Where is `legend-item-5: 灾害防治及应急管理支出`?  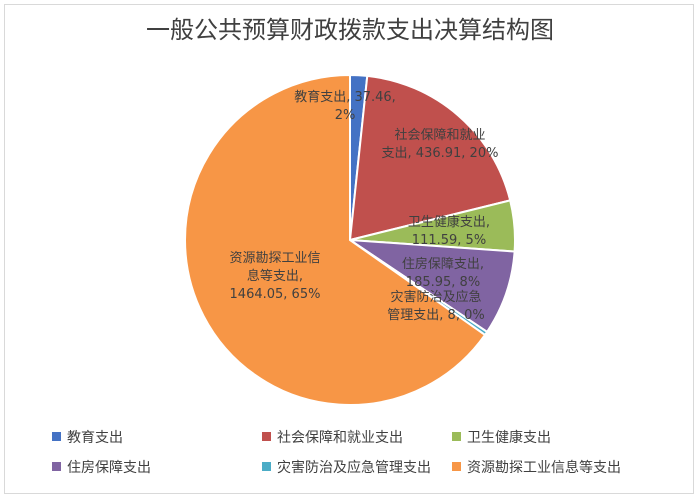
legend-item-5: 灾害防治及应急管理支出 is located at coordinates (346, 467).